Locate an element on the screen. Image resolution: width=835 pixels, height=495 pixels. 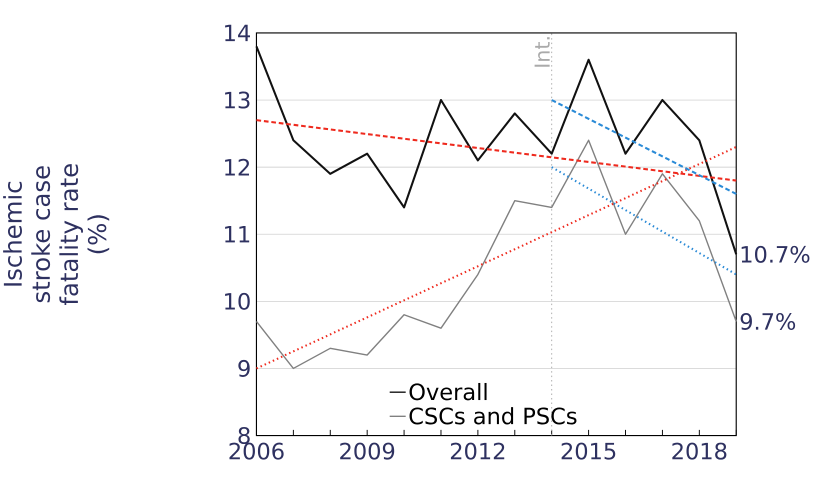
annotation: 9.7% is located at coordinates (768, 321).